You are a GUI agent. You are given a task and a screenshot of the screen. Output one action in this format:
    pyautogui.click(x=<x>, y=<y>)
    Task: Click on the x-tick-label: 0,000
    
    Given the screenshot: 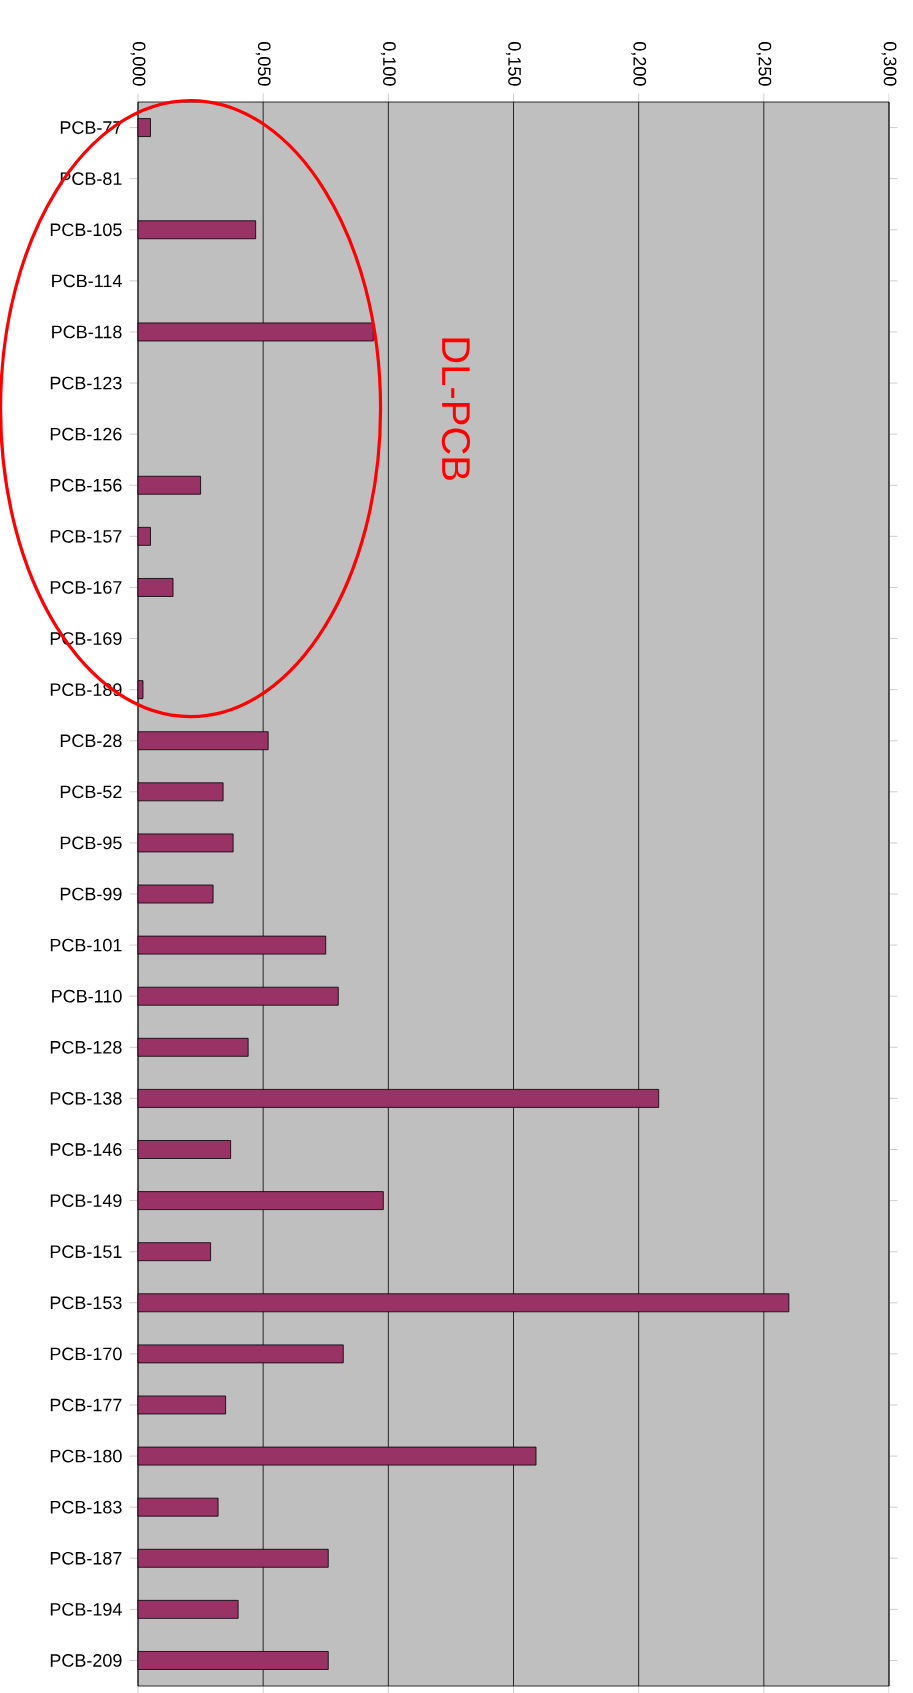 What is the action you would take?
    pyautogui.click(x=138, y=64)
    